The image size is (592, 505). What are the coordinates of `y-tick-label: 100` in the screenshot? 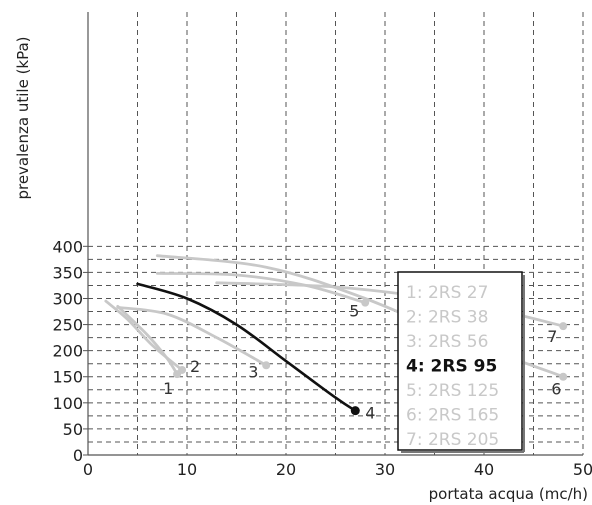 It's located at (67, 403).